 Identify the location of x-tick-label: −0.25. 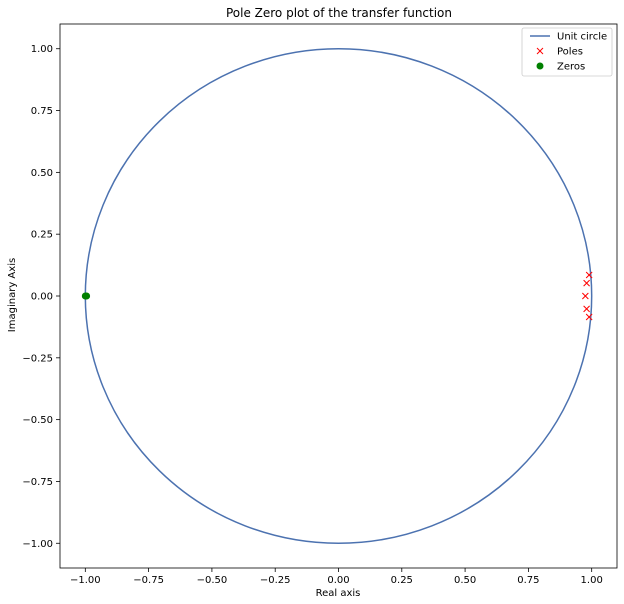
(275, 580).